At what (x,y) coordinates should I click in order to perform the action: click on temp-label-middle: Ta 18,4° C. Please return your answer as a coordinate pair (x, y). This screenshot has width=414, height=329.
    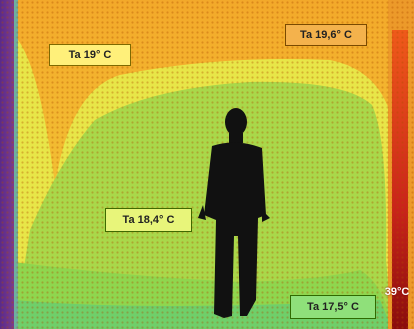
    Looking at the image, I should click on (148, 220).